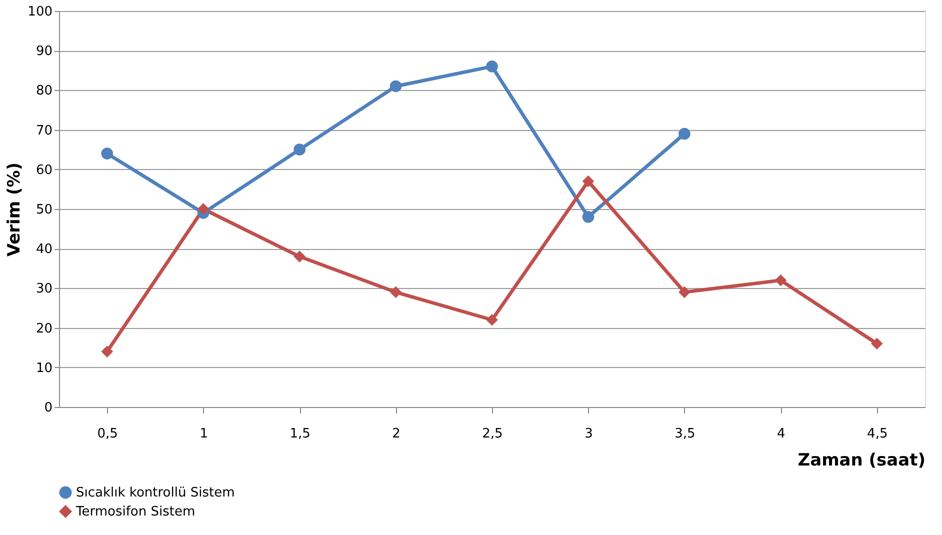  I want to click on y-tick-label: 10, so click(44, 368).